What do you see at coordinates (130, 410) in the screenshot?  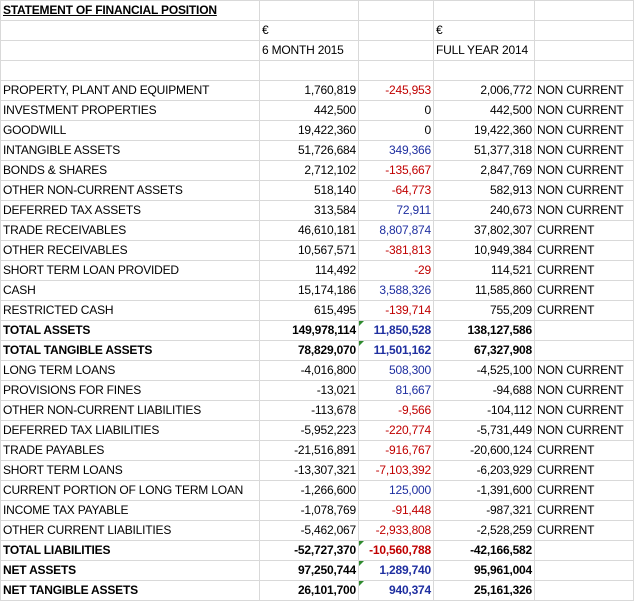 I see `row-label: OTHER NON-CURRENT LIABILITIES` at bounding box center [130, 410].